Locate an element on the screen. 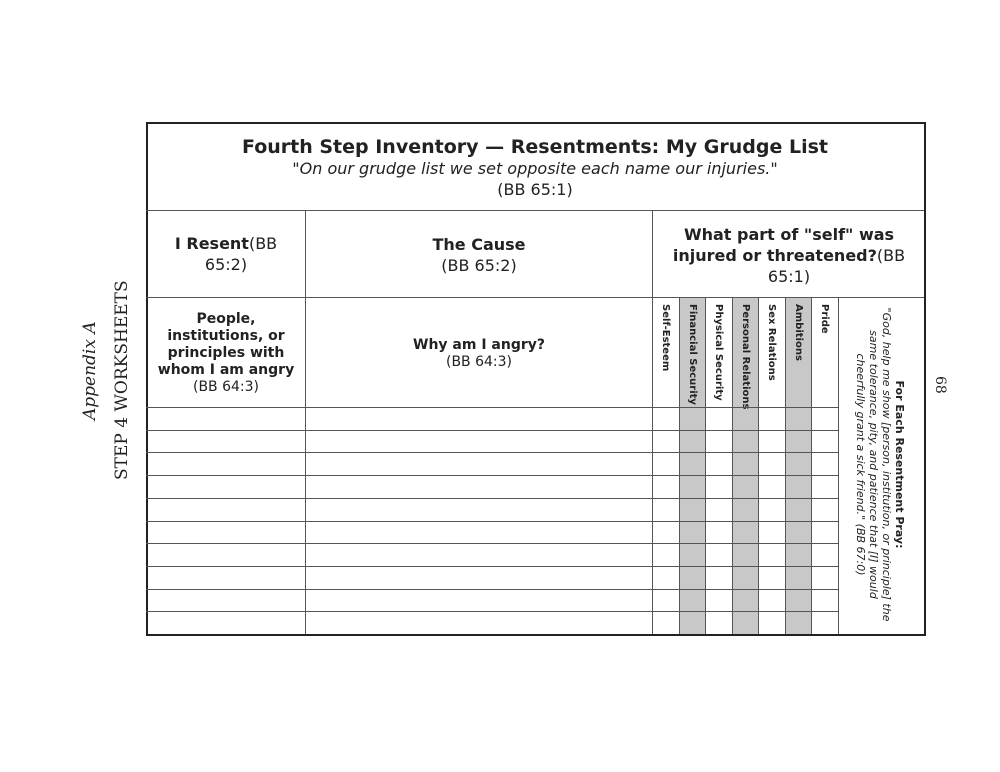  self-column-label: Personal Relations is located at coordinates (745, 357).